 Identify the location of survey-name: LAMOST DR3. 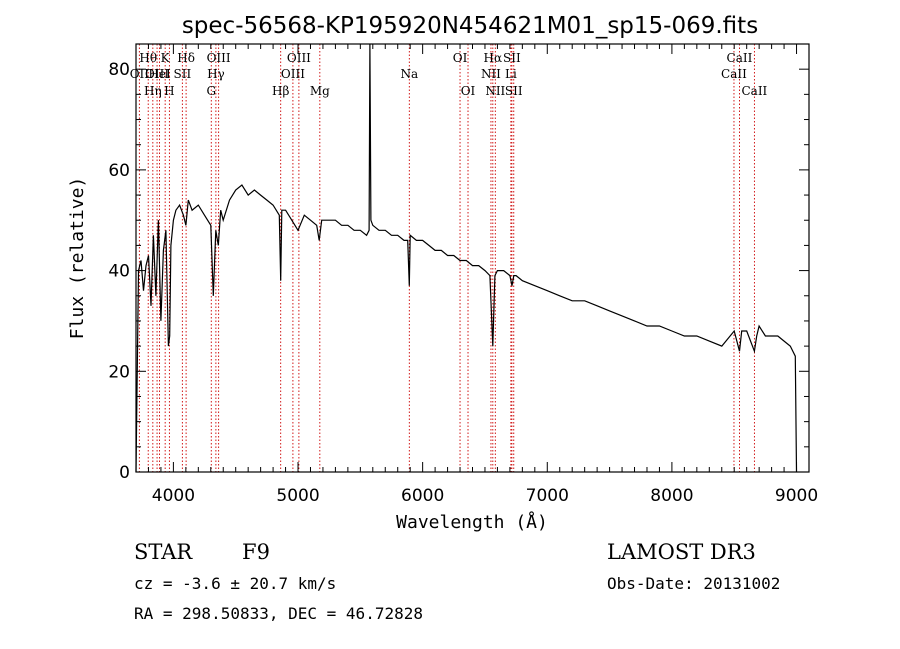
(681, 552).